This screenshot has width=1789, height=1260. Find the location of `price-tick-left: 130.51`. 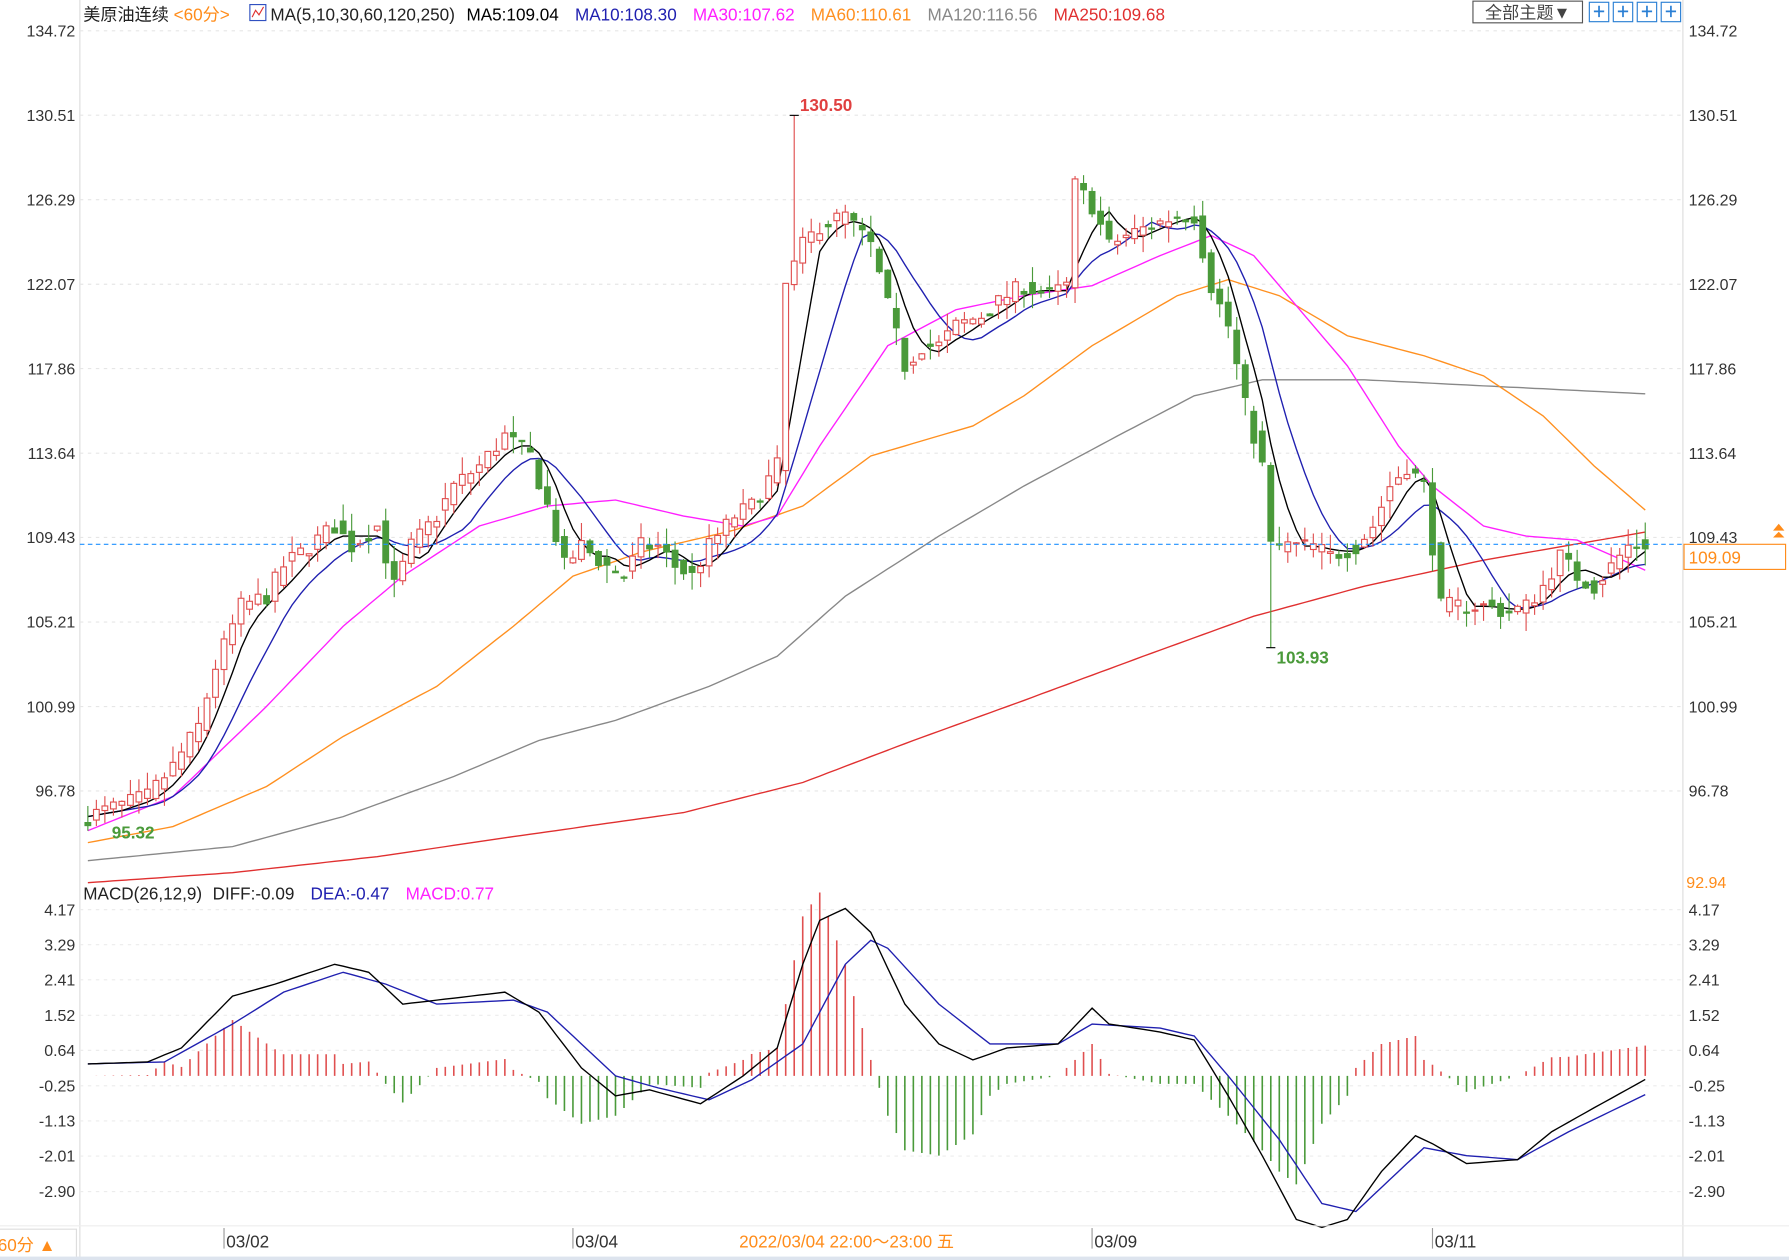

price-tick-left: 130.51 is located at coordinates (50, 116).